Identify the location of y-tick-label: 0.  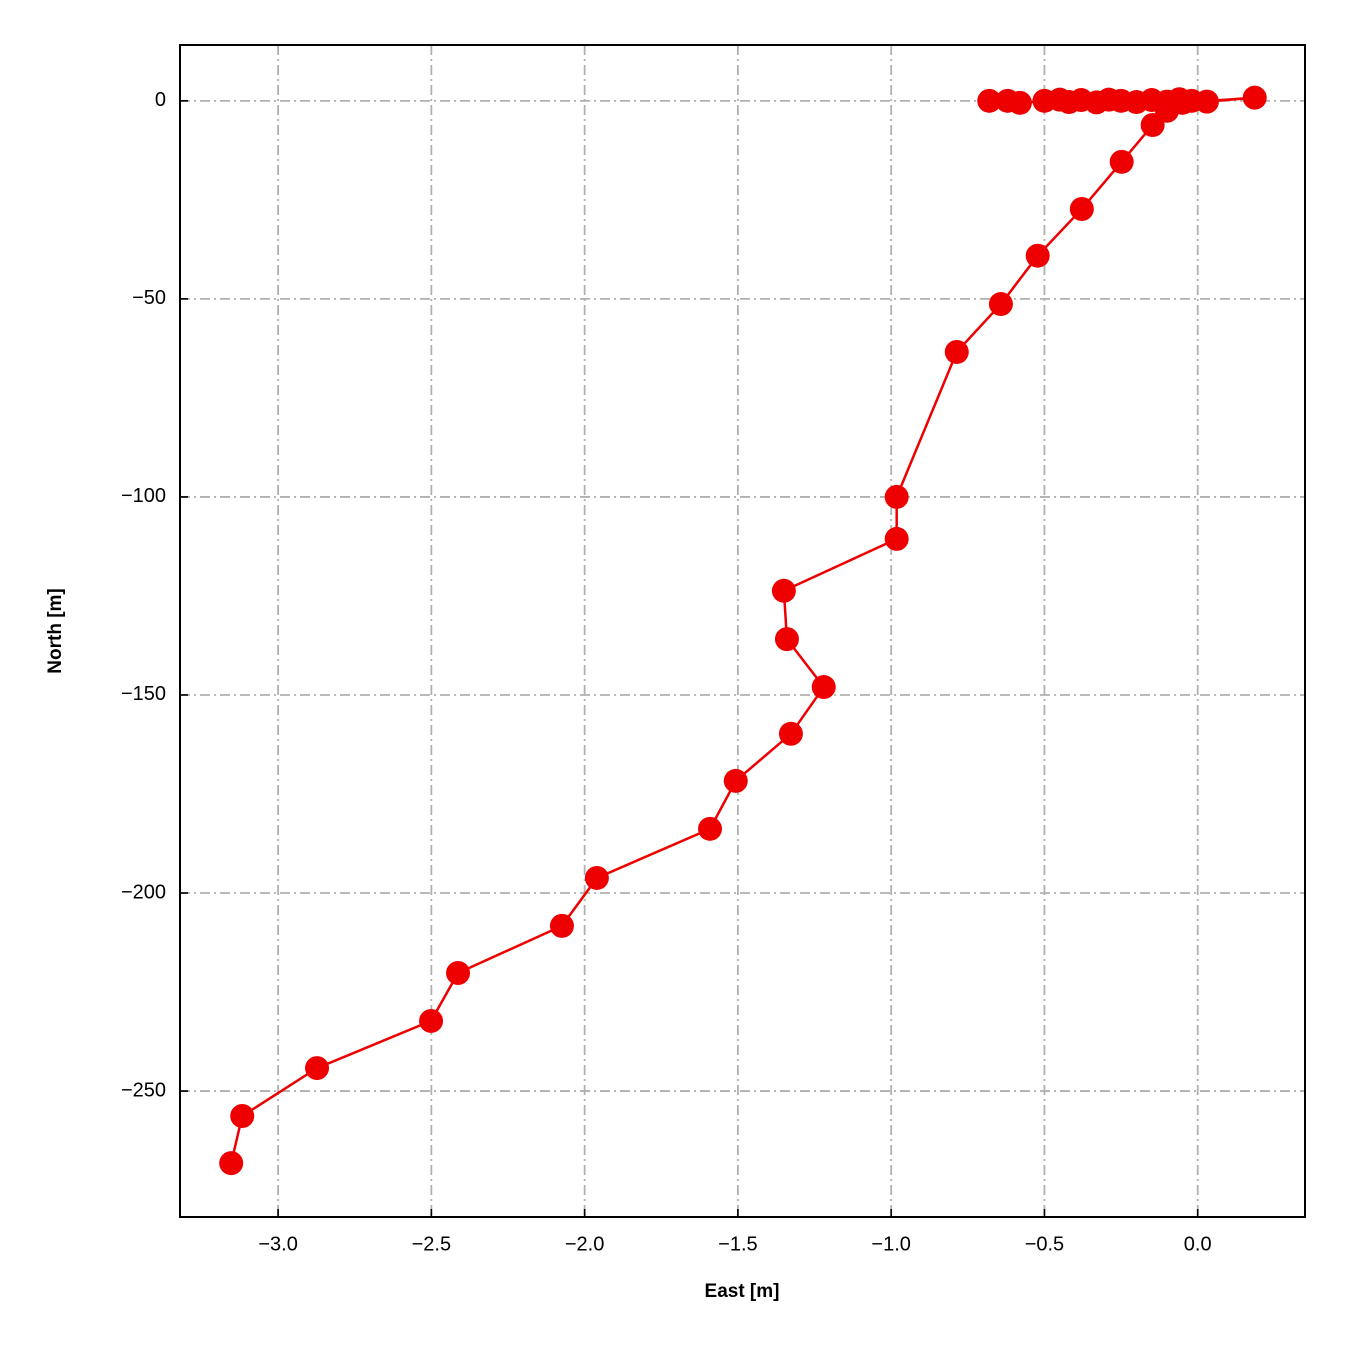
(160, 100).